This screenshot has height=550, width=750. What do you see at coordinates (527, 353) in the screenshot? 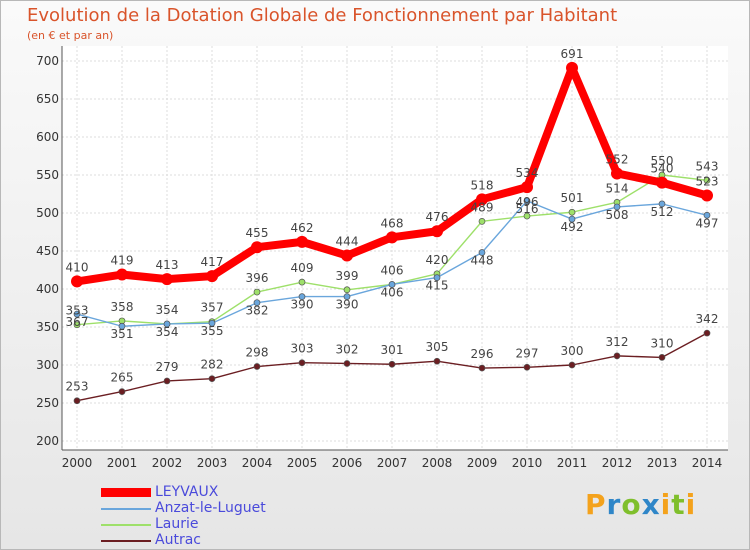
I see `data-label-3: 297` at bounding box center [527, 353].